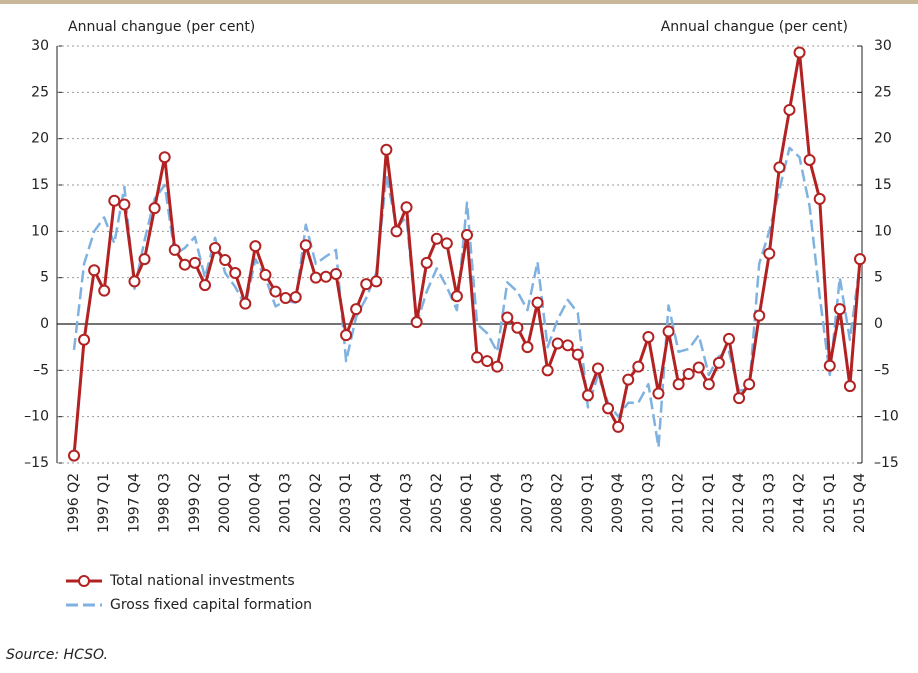 The width and height of the screenshot is (918, 673). What do you see at coordinates (225, 503) in the screenshot?
I see `x-tick-label: 2000 Q1` at bounding box center [225, 503].